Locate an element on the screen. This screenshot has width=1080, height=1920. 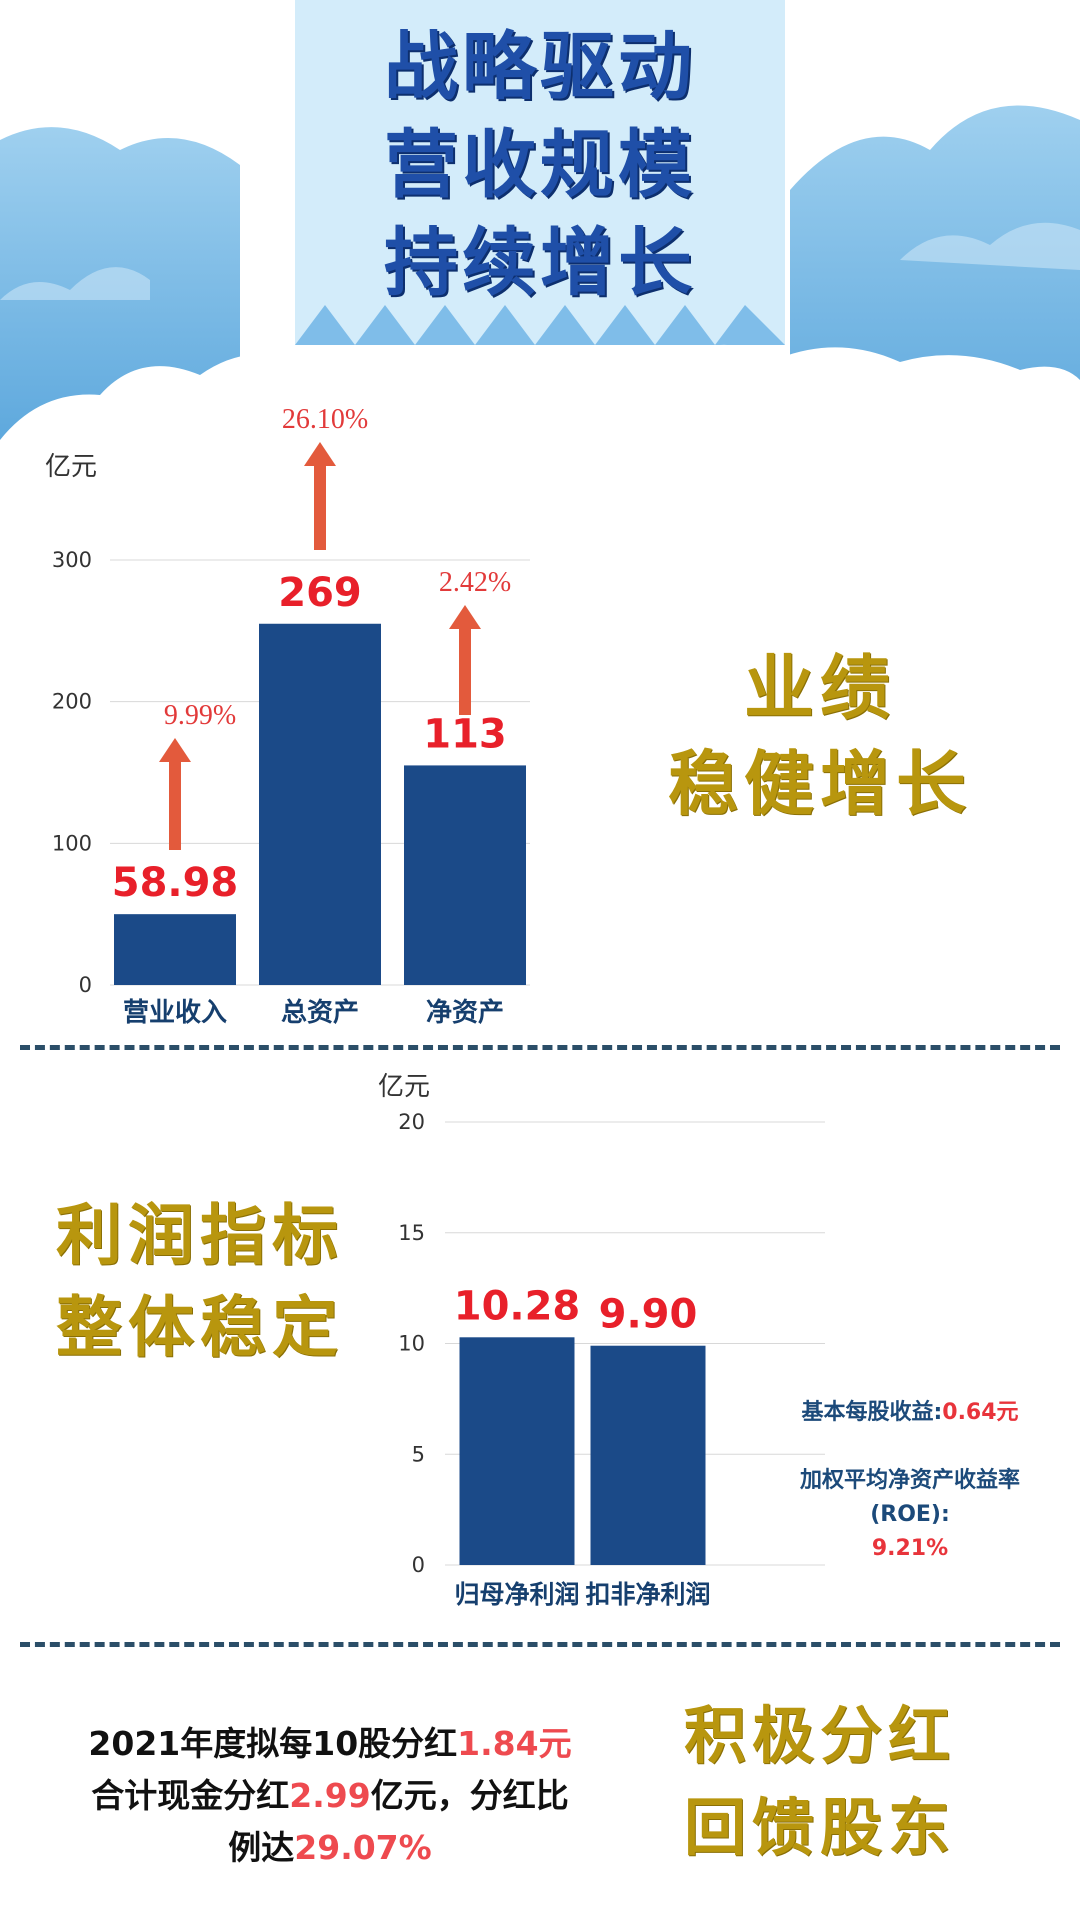
dividend-total: 2.99 is located at coordinates (330, 1795).